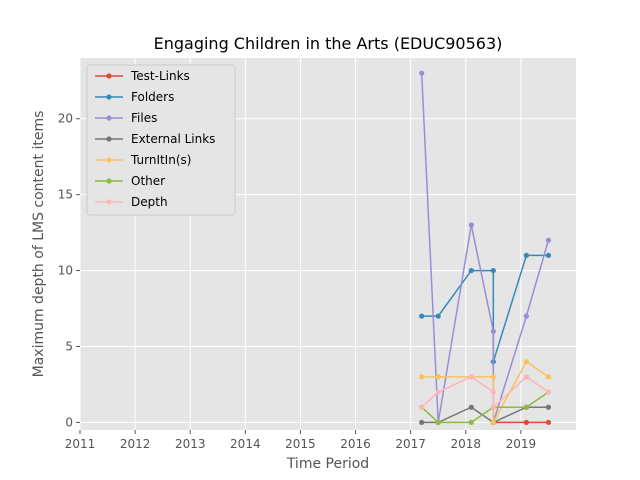 This screenshot has width=640, height=480. Describe the element at coordinates (39, 244) in the screenshot. I see `y-axis-label: Maximum depth of LMS content items` at that location.